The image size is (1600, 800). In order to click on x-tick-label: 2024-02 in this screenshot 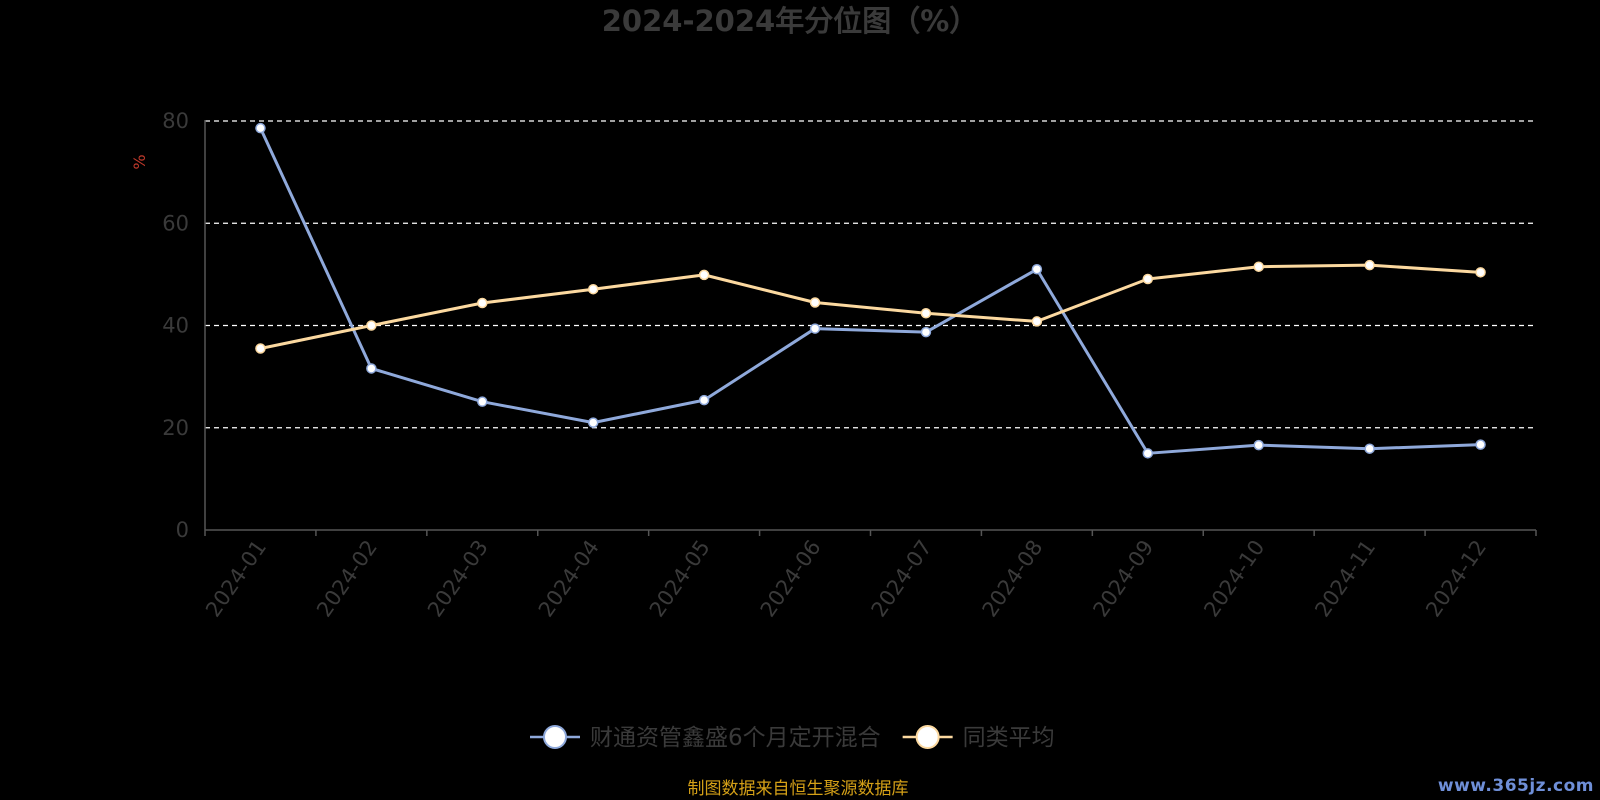, I will do `click(347, 579)`.